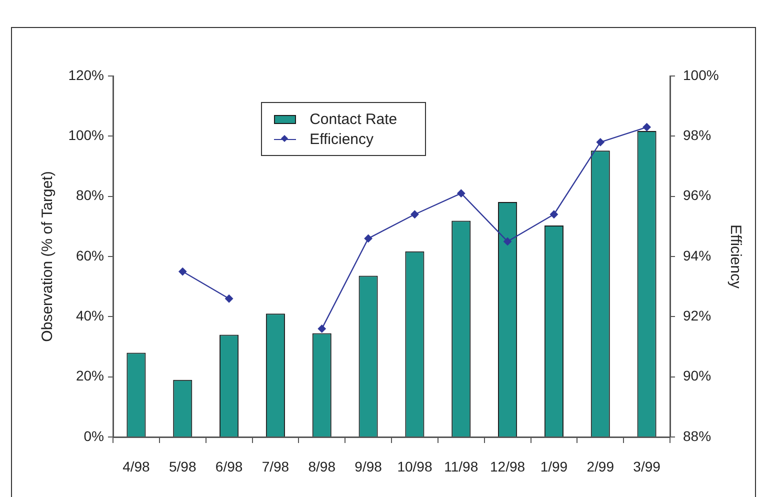  I want to click on x-tick-label: 9/98, so click(368, 466).